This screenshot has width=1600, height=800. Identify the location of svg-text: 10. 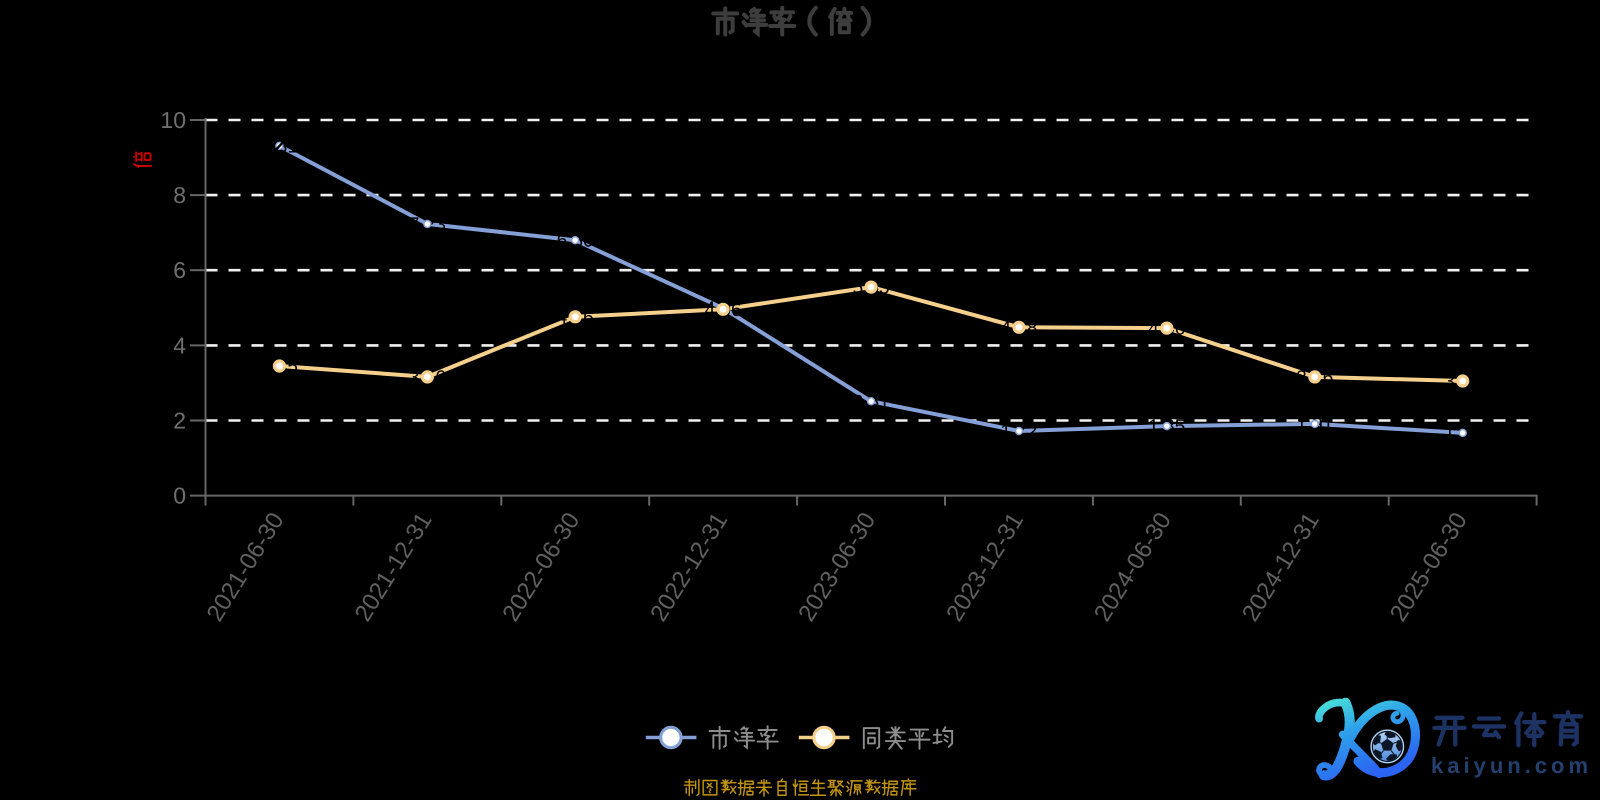
(173, 120).